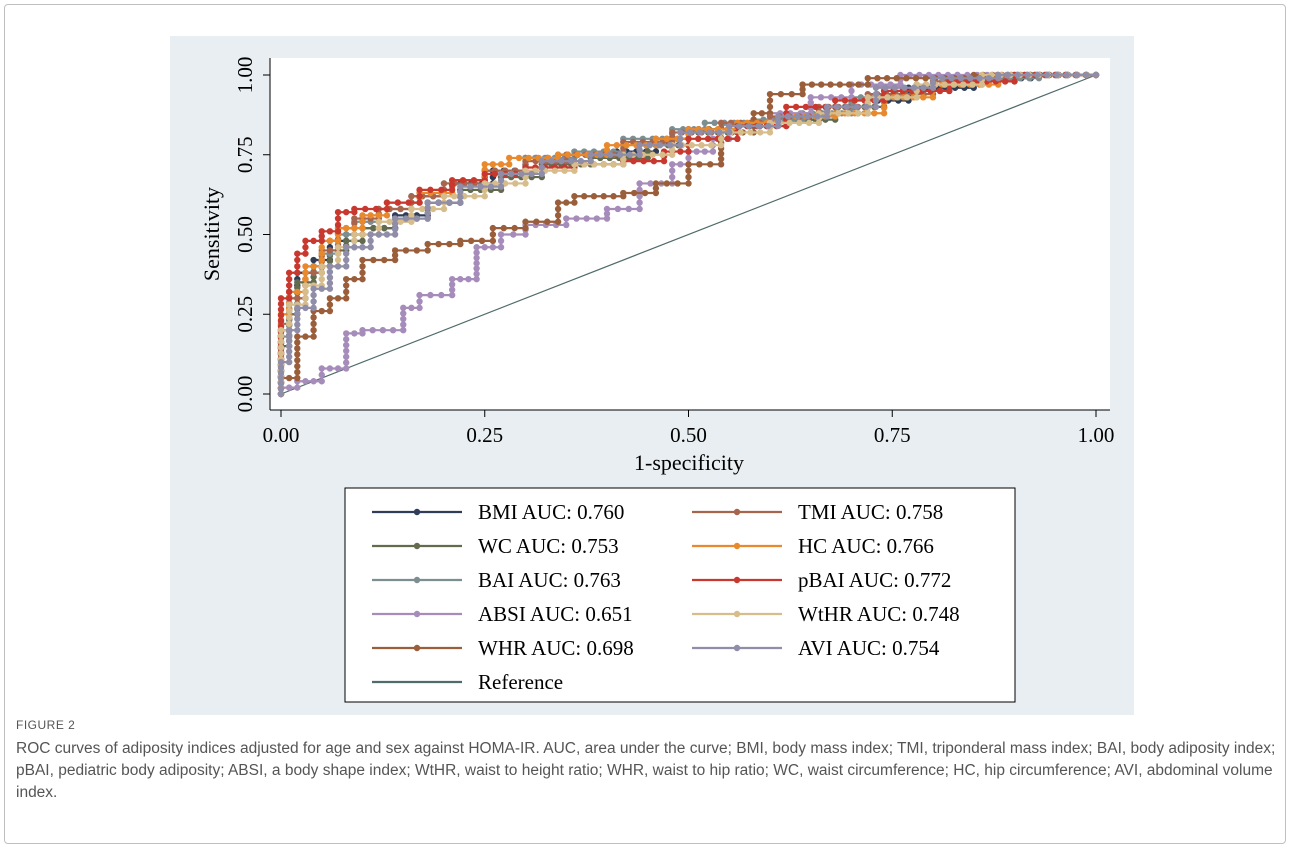 The width and height of the screenshot is (1292, 848). I want to click on y-tick-label: 0.25, so click(245, 314).